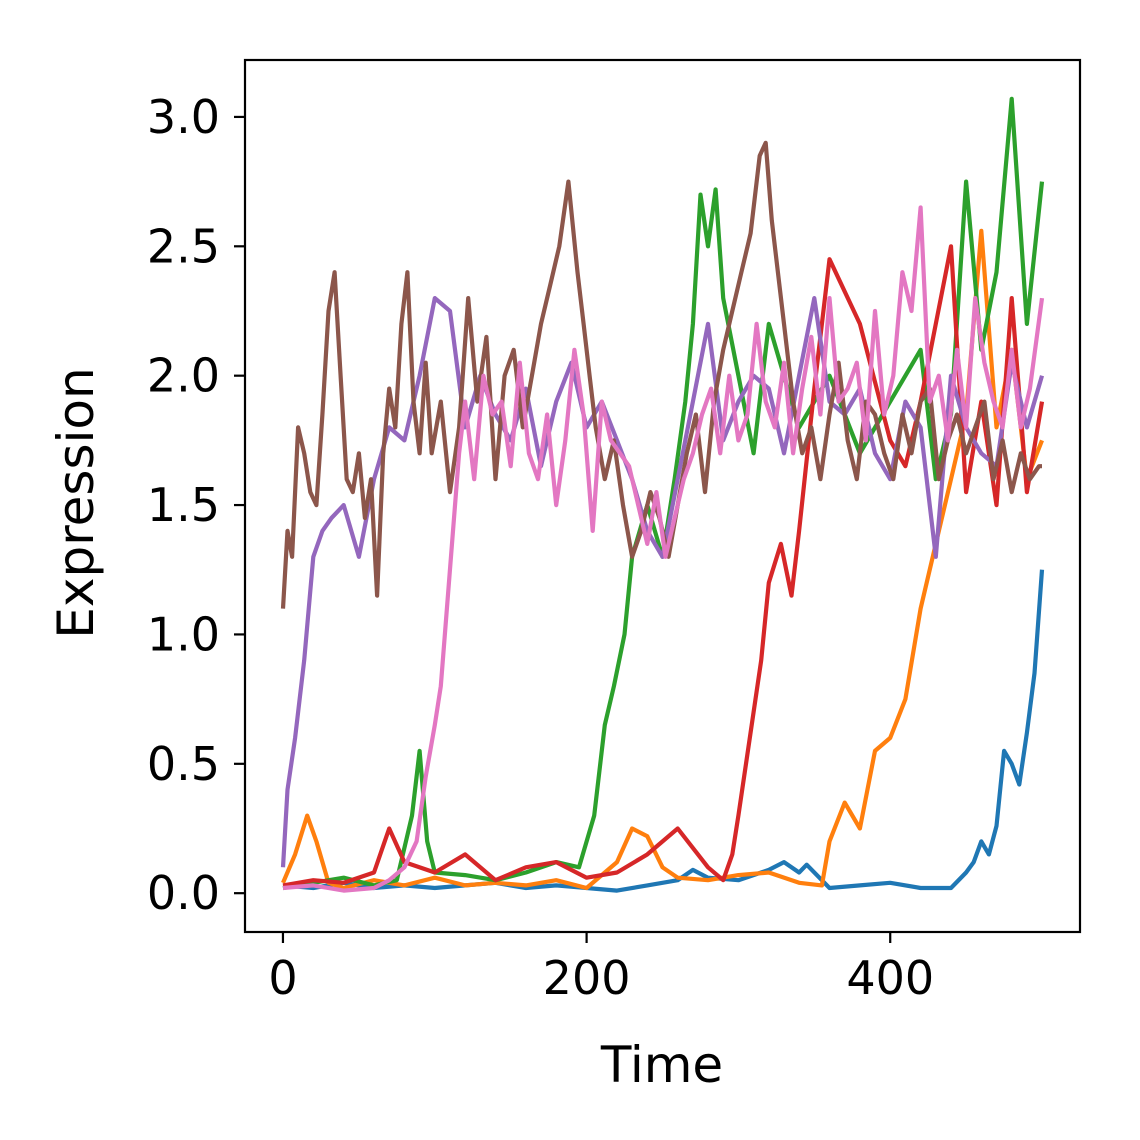 The image size is (1140, 1140). Describe the element at coordinates (76, 502) in the screenshot. I see `y-axis-label: Expression` at that location.